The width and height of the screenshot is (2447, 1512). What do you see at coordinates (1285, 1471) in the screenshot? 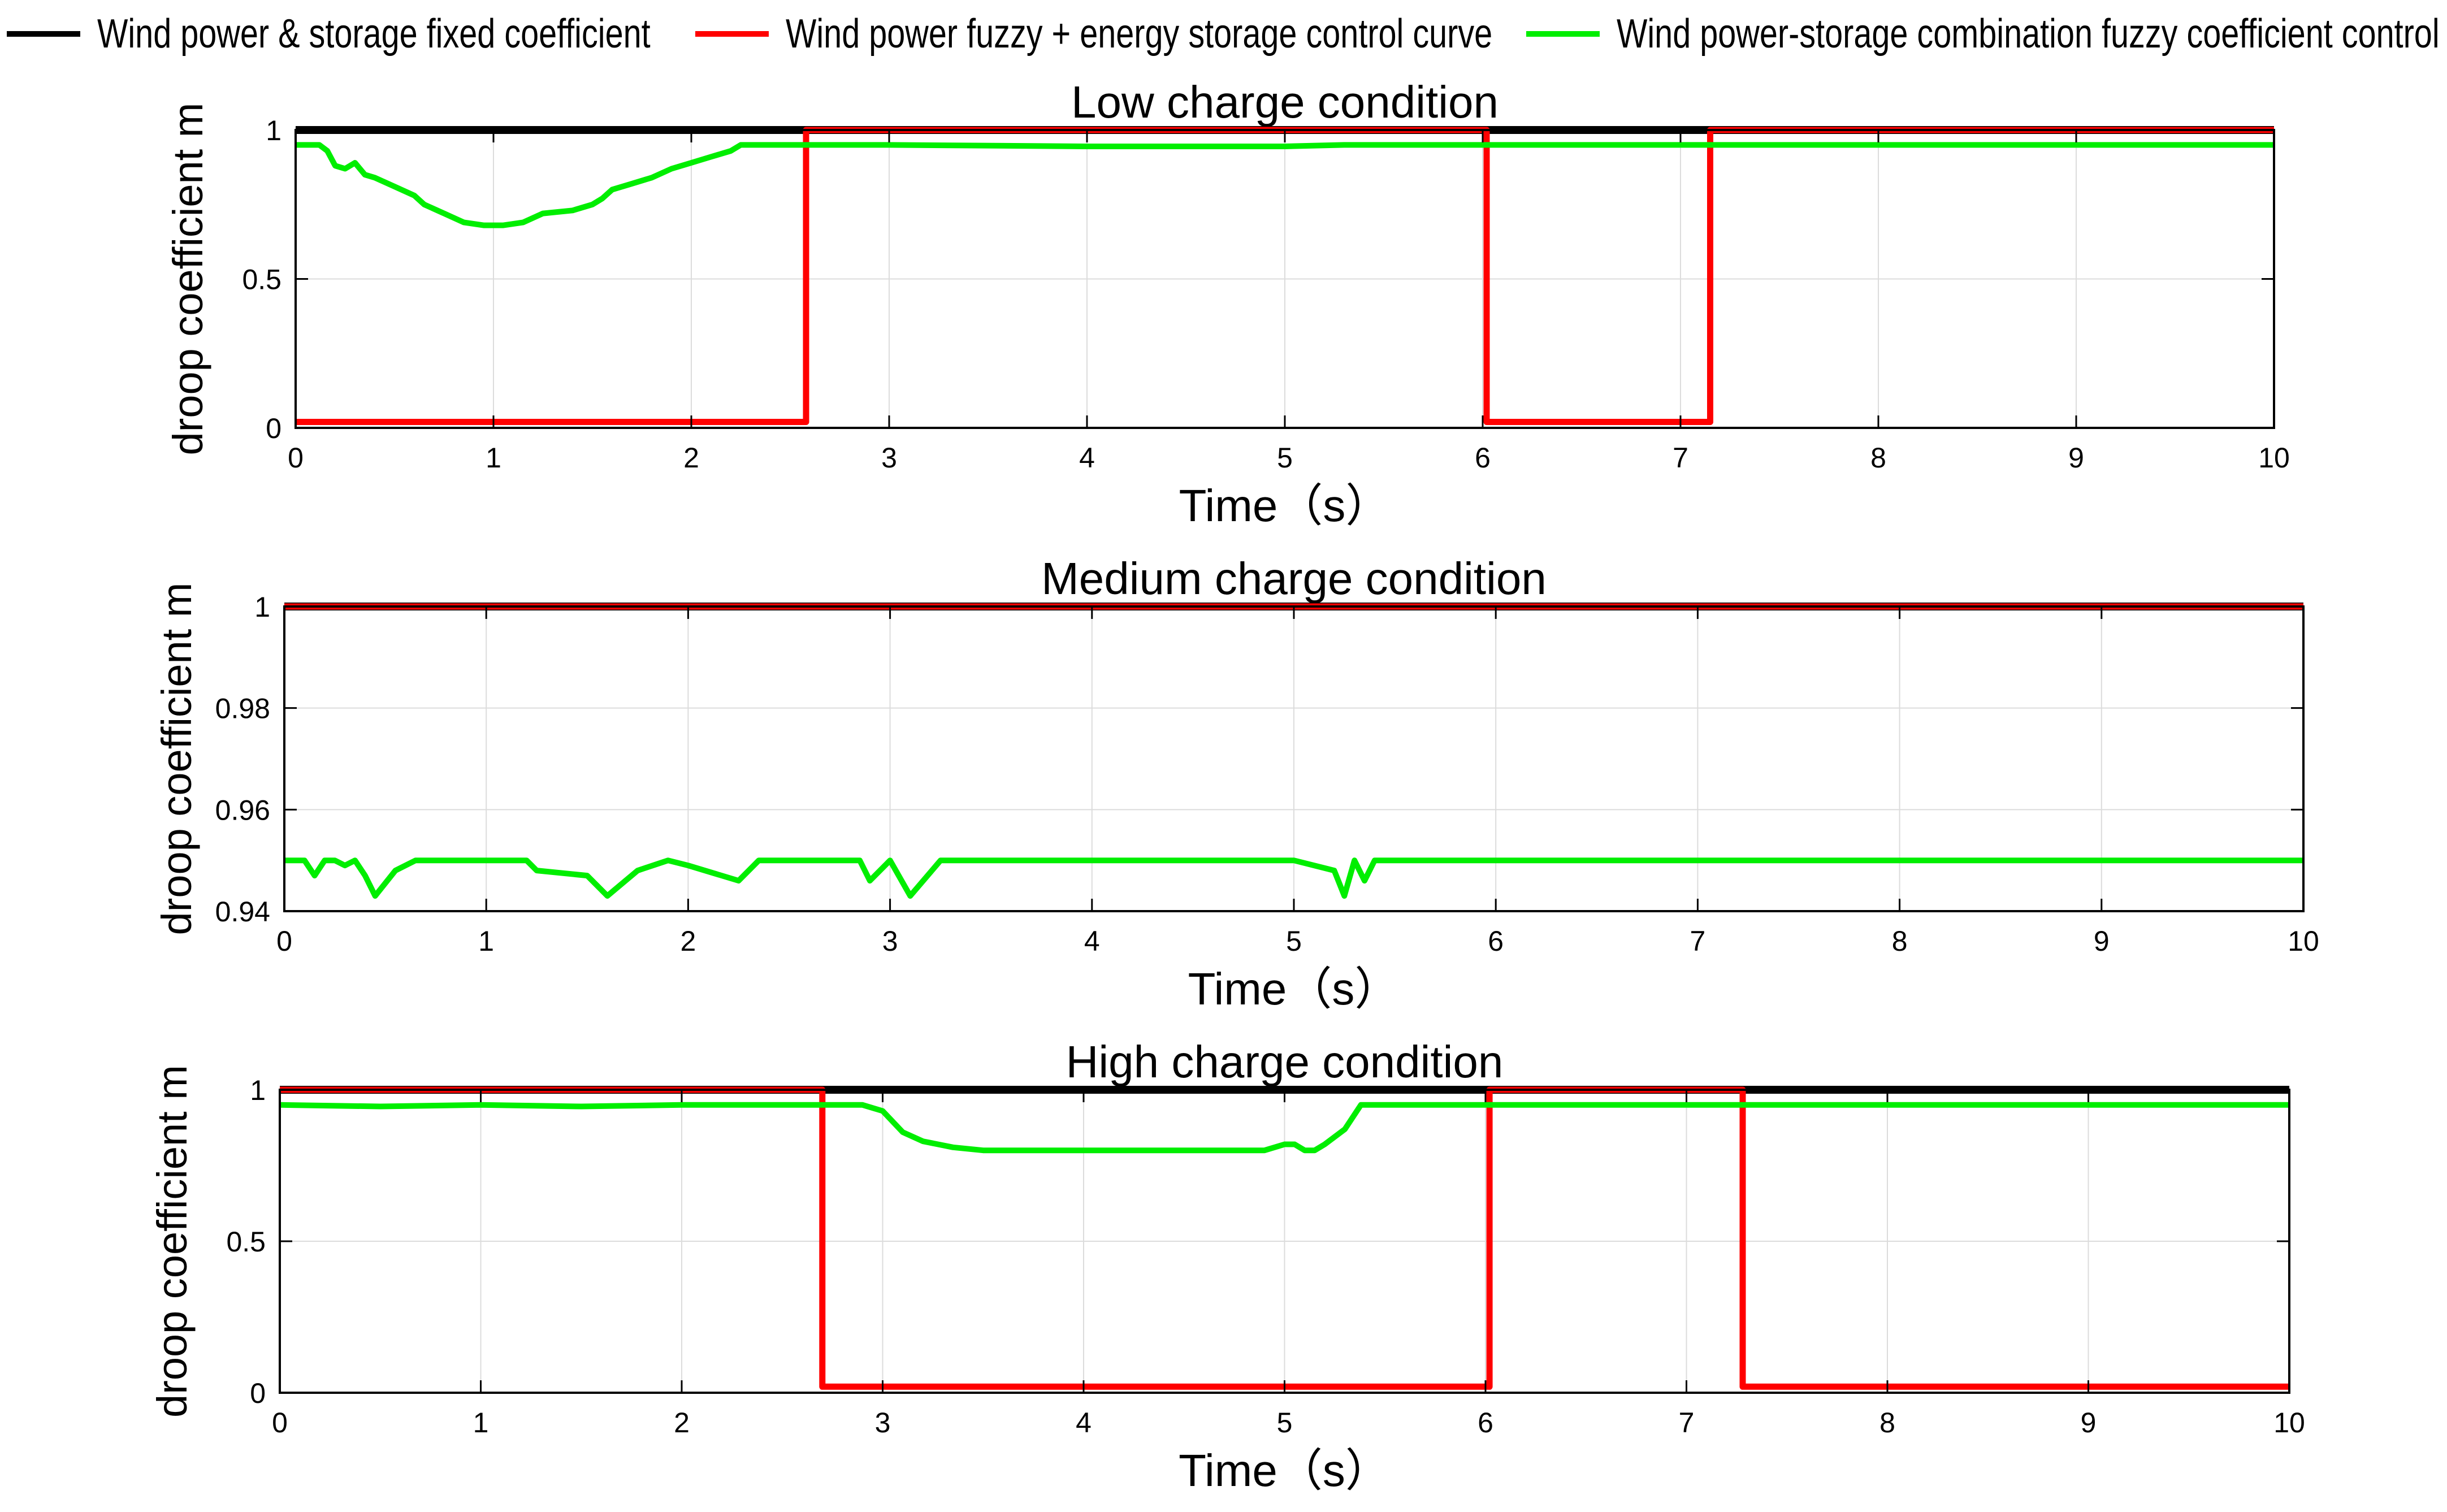
I see `x-axis-label-high: Time（s）` at bounding box center [1285, 1471].